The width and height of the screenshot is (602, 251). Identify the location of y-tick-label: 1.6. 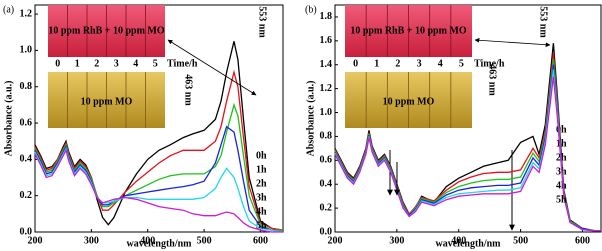
(326, 40).